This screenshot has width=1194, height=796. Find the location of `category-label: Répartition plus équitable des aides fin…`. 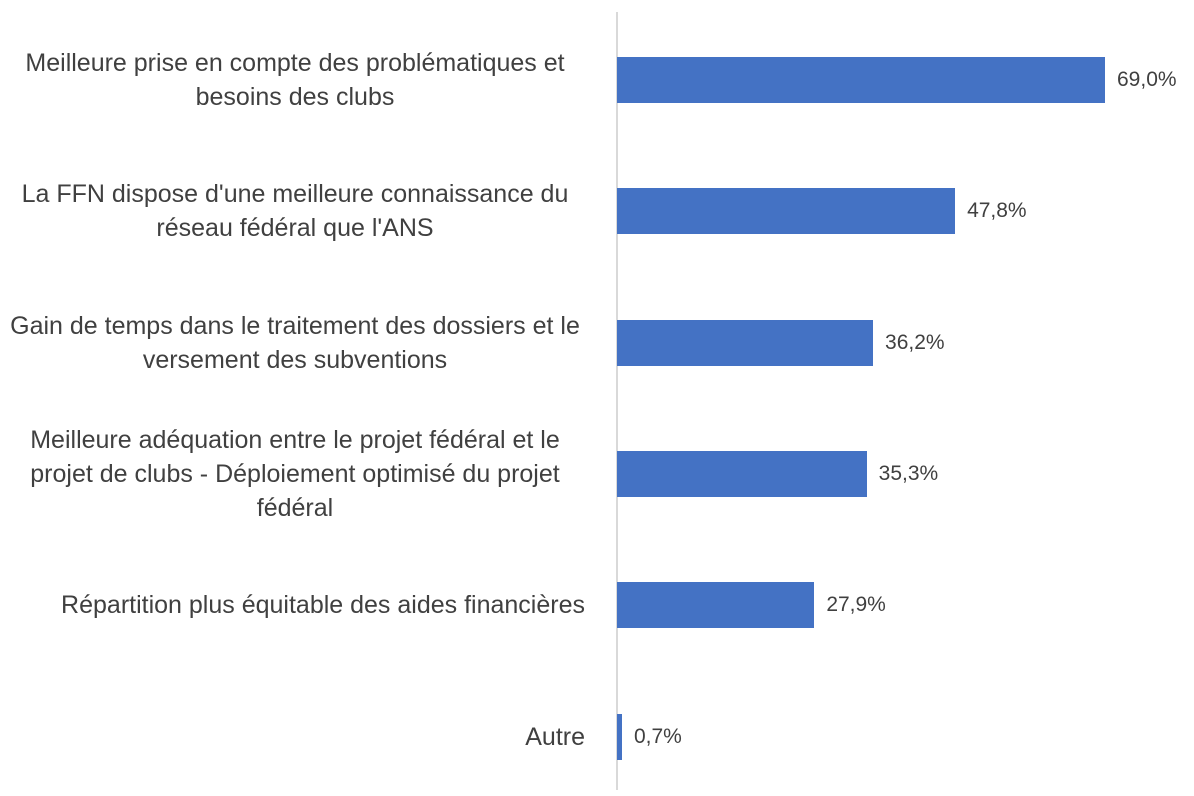

category-label: Répartition plus équitable des aides fin… is located at coordinates (323, 605).